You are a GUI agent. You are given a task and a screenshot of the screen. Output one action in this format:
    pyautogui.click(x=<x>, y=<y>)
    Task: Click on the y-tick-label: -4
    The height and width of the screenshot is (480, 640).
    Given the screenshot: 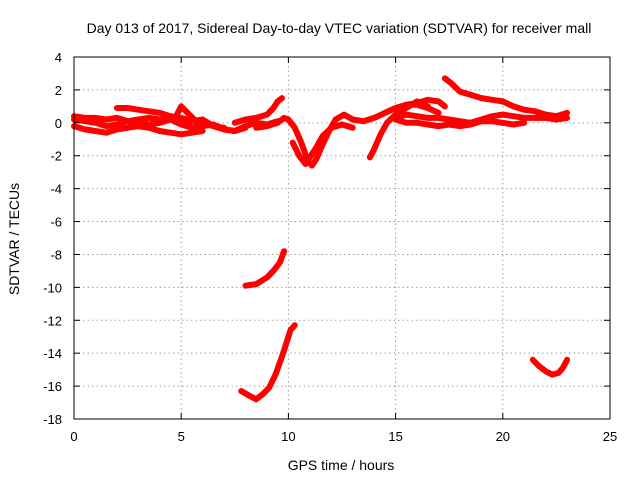 What is the action you would take?
    pyautogui.click(x=56, y=189)
    